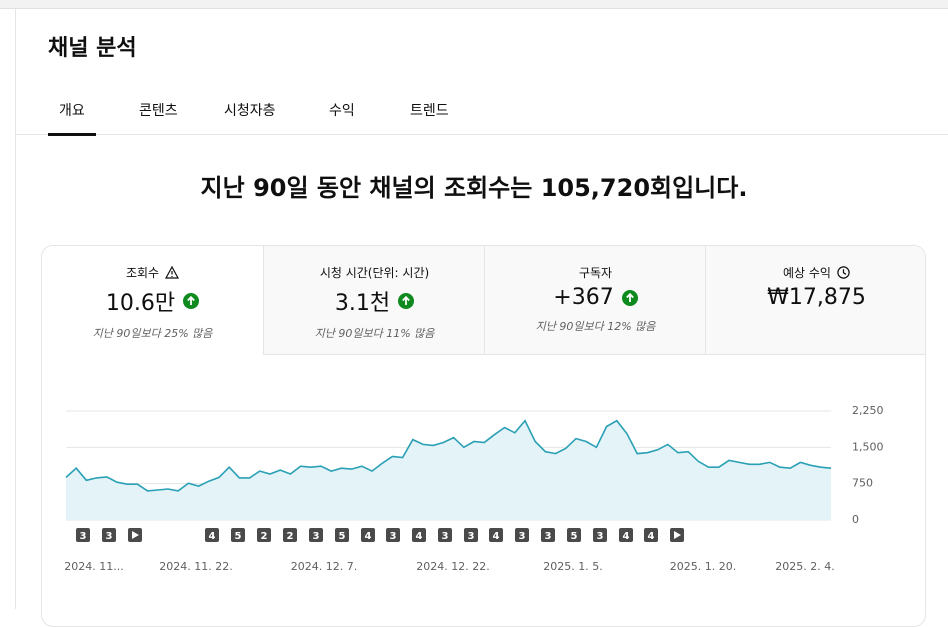 The width and height of the screenshot is (948, 627). What do you see at coordinates (140, 303) in the screenshot?
I see `metric-value: 10.6만` at bounding box center [140, 303].